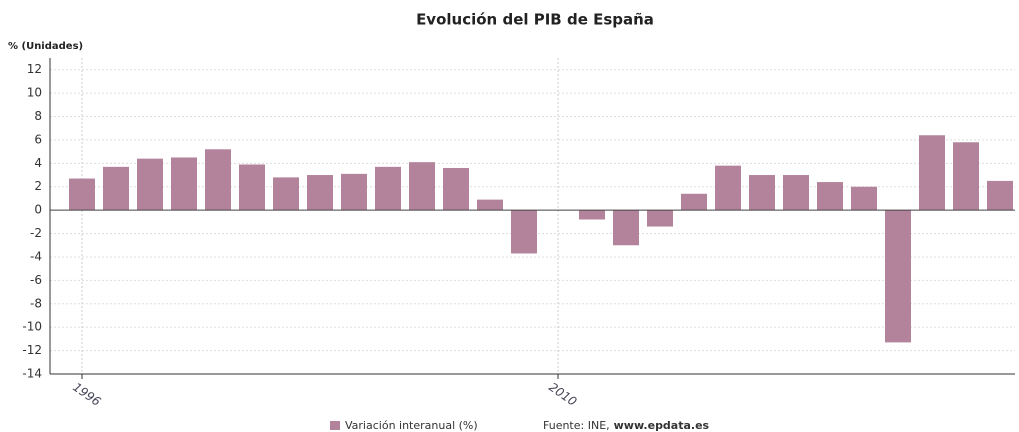 The height and width of the screenshot is (432, 1019). What do you see at coordinates (36, 280) in the screenshot?
I see `y-tick-label: -6` at bounding box center [36, 280].